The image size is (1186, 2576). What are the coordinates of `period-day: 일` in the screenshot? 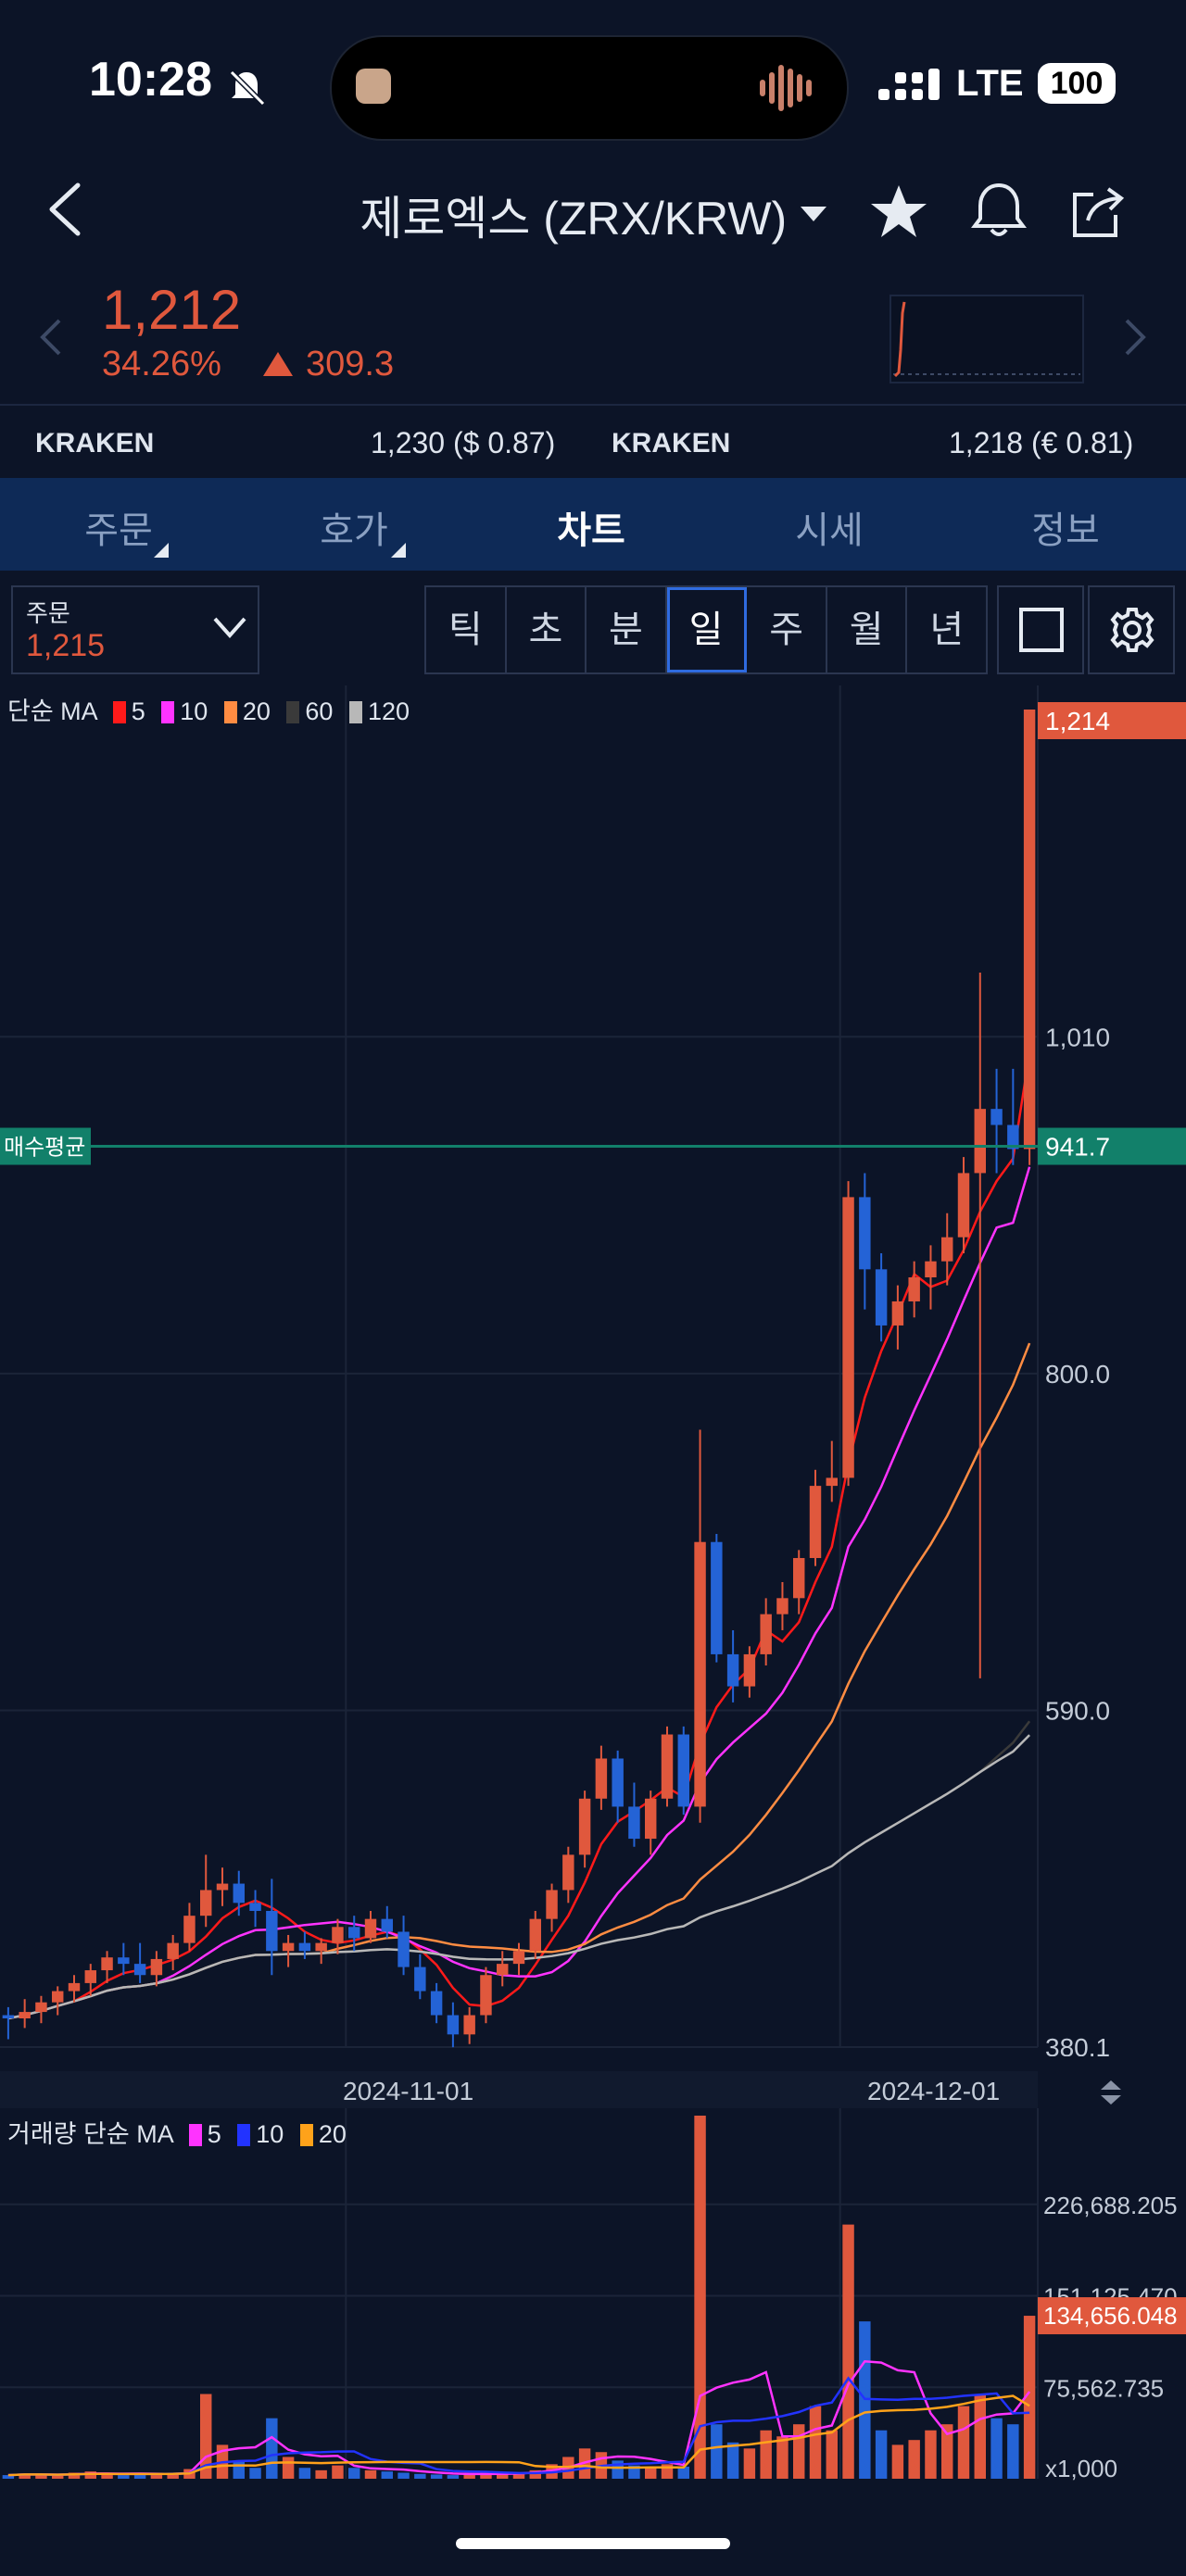 It's located at (707, 629).